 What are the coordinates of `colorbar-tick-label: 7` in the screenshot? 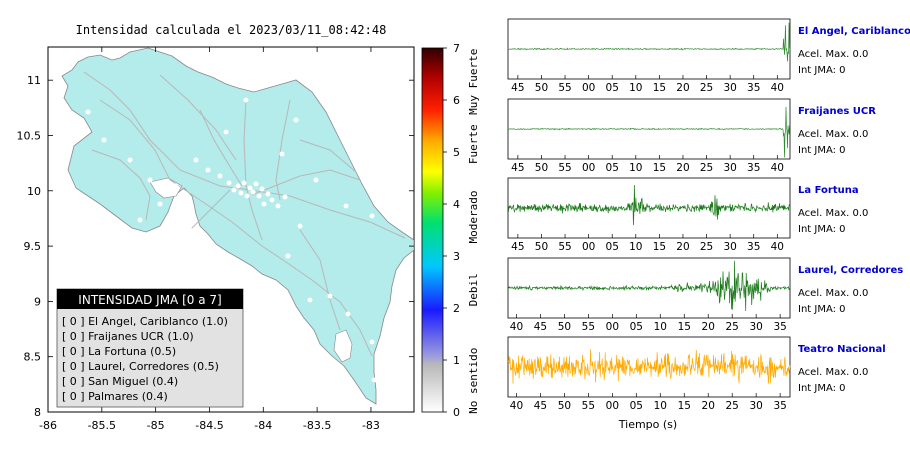 It's located at (456, 48).